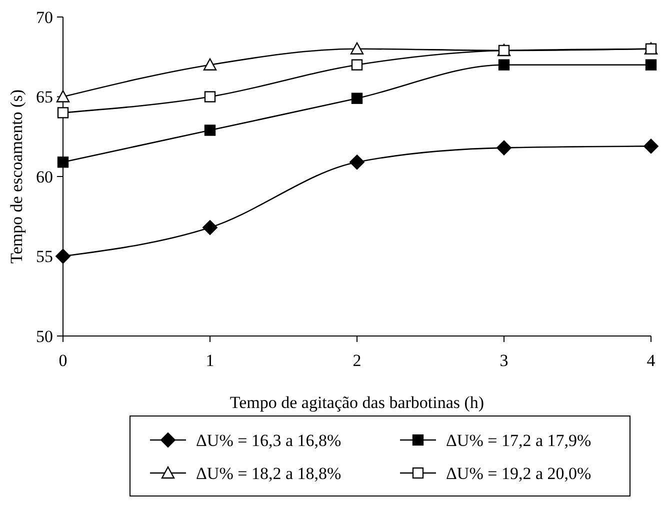 Image resolution: width=667 pixels, height=506 pixels. Describe the element at coordinates (269, 473) in the screenshot. I see `legend-label: ΔU% = 18,2 a 18,8%` at that location.